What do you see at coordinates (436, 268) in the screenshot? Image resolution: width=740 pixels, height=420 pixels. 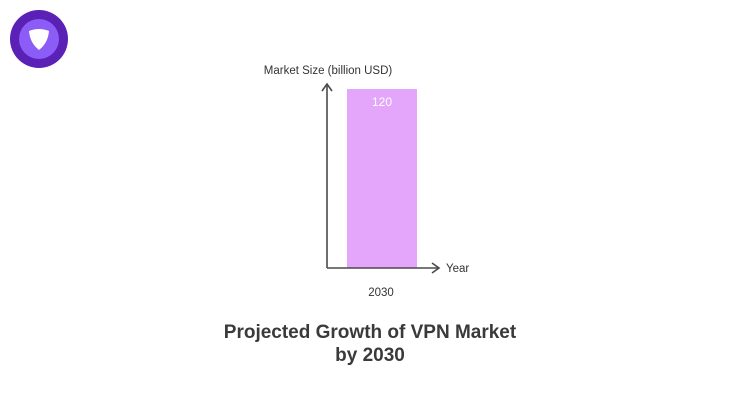 I see `x-axis-arrowhead` at bounding box center [436, 268].